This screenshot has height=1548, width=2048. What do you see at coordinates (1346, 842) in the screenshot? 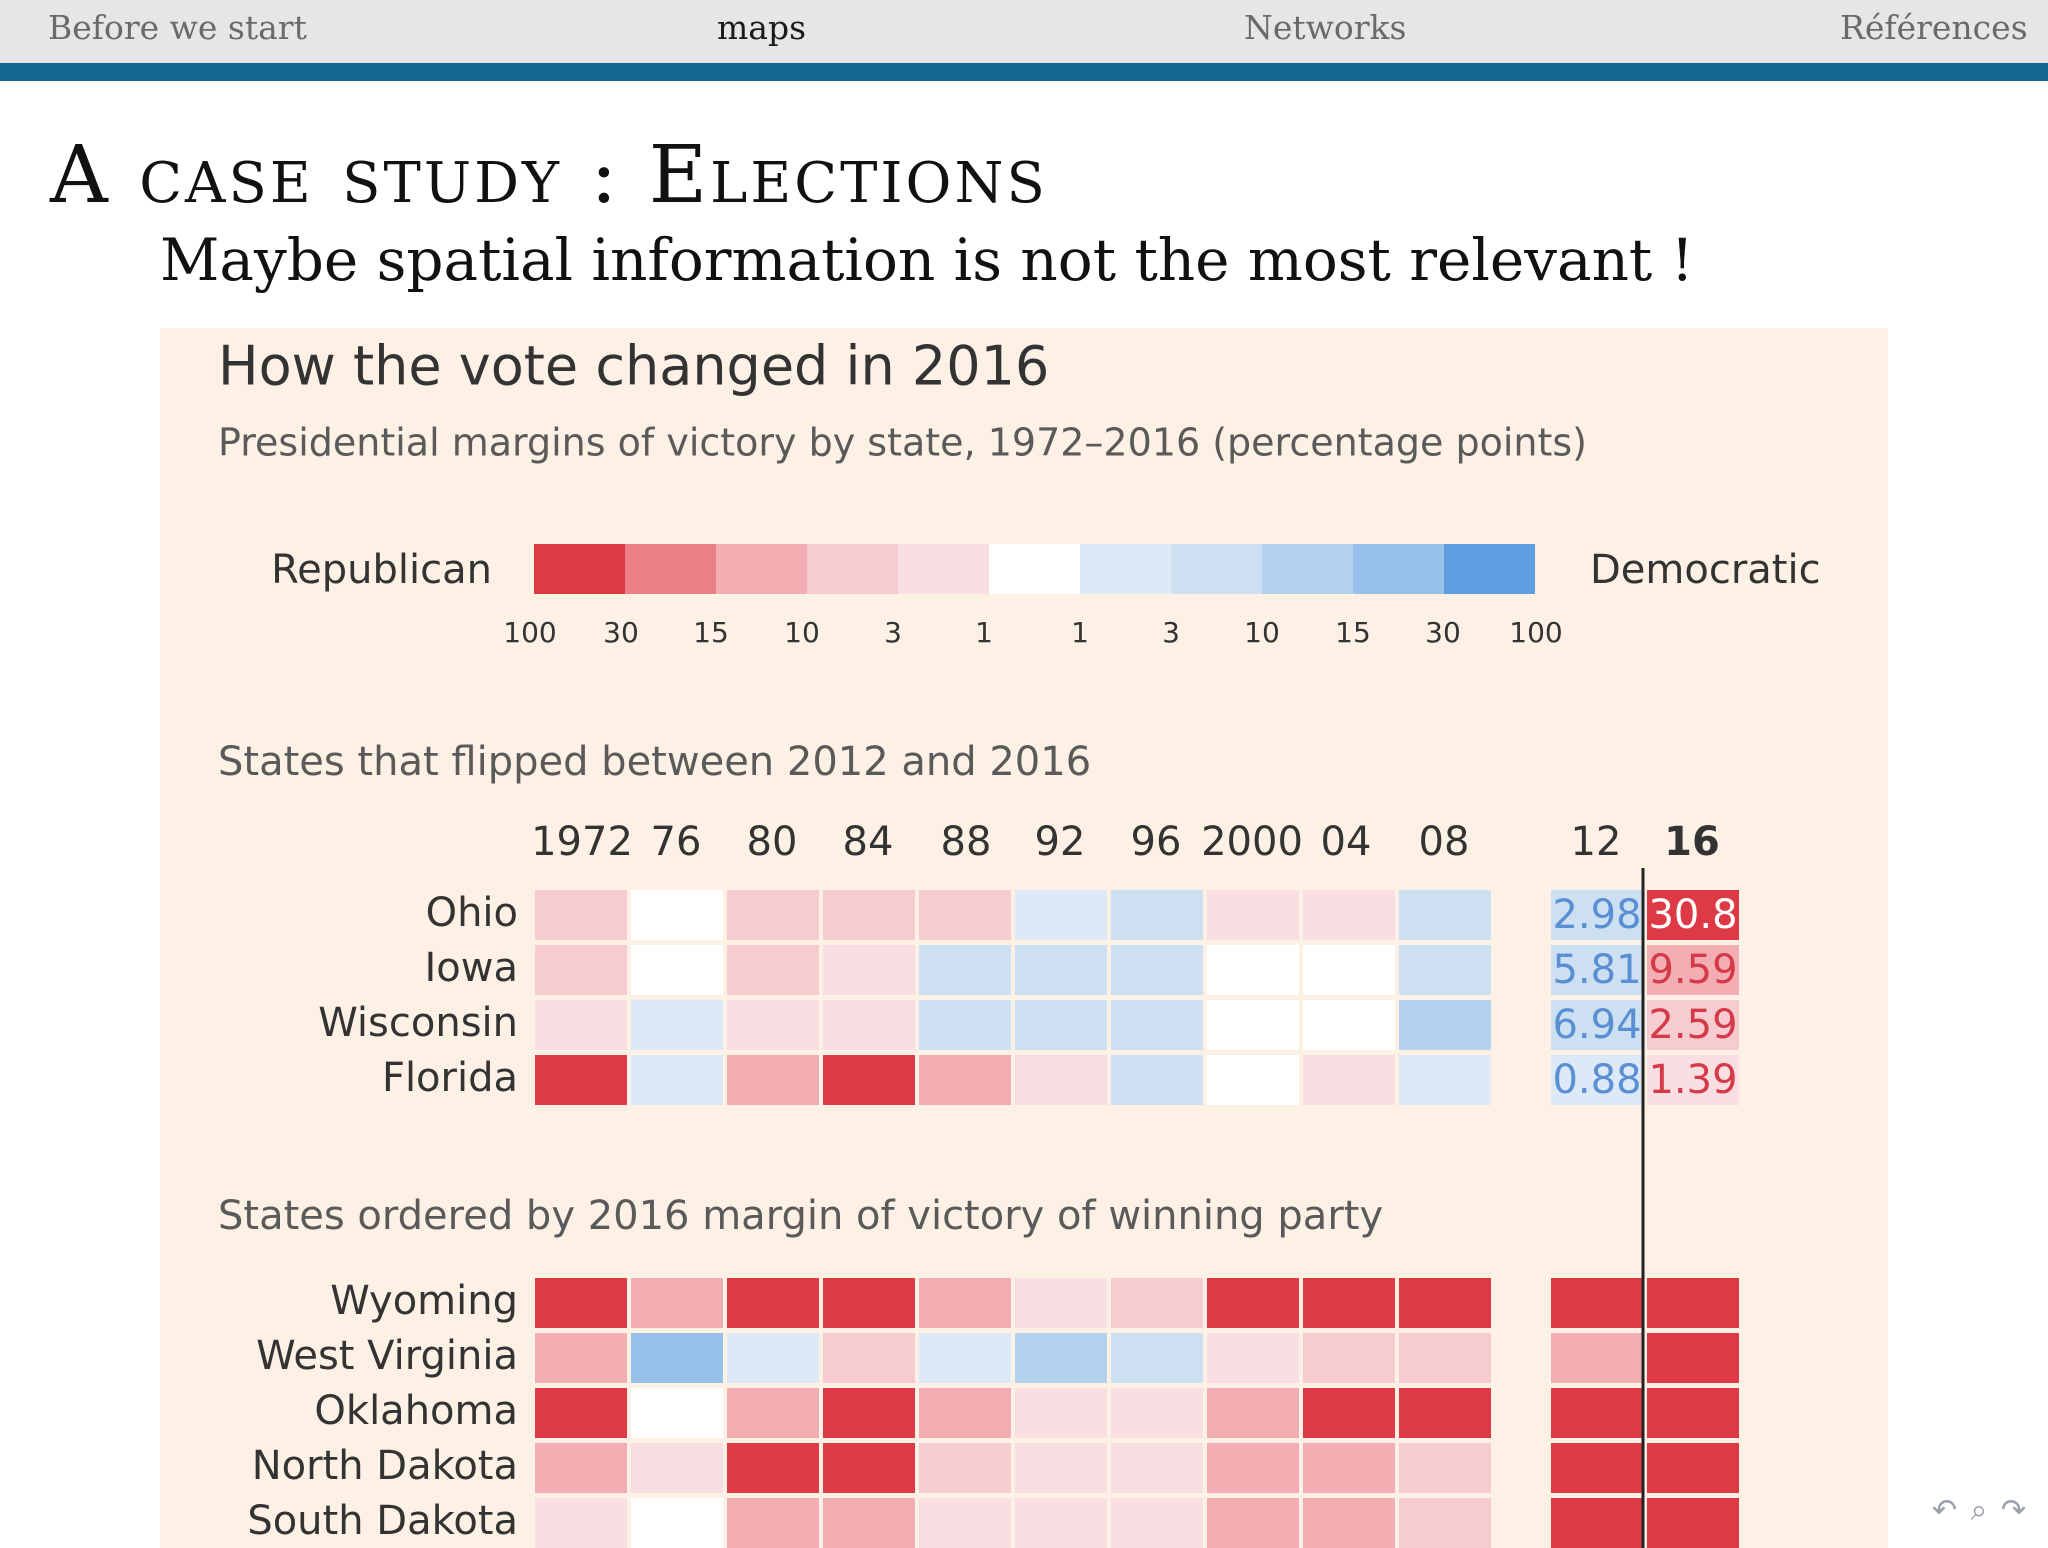
I see `column-header: 04` at bounding box center [1346, 842].